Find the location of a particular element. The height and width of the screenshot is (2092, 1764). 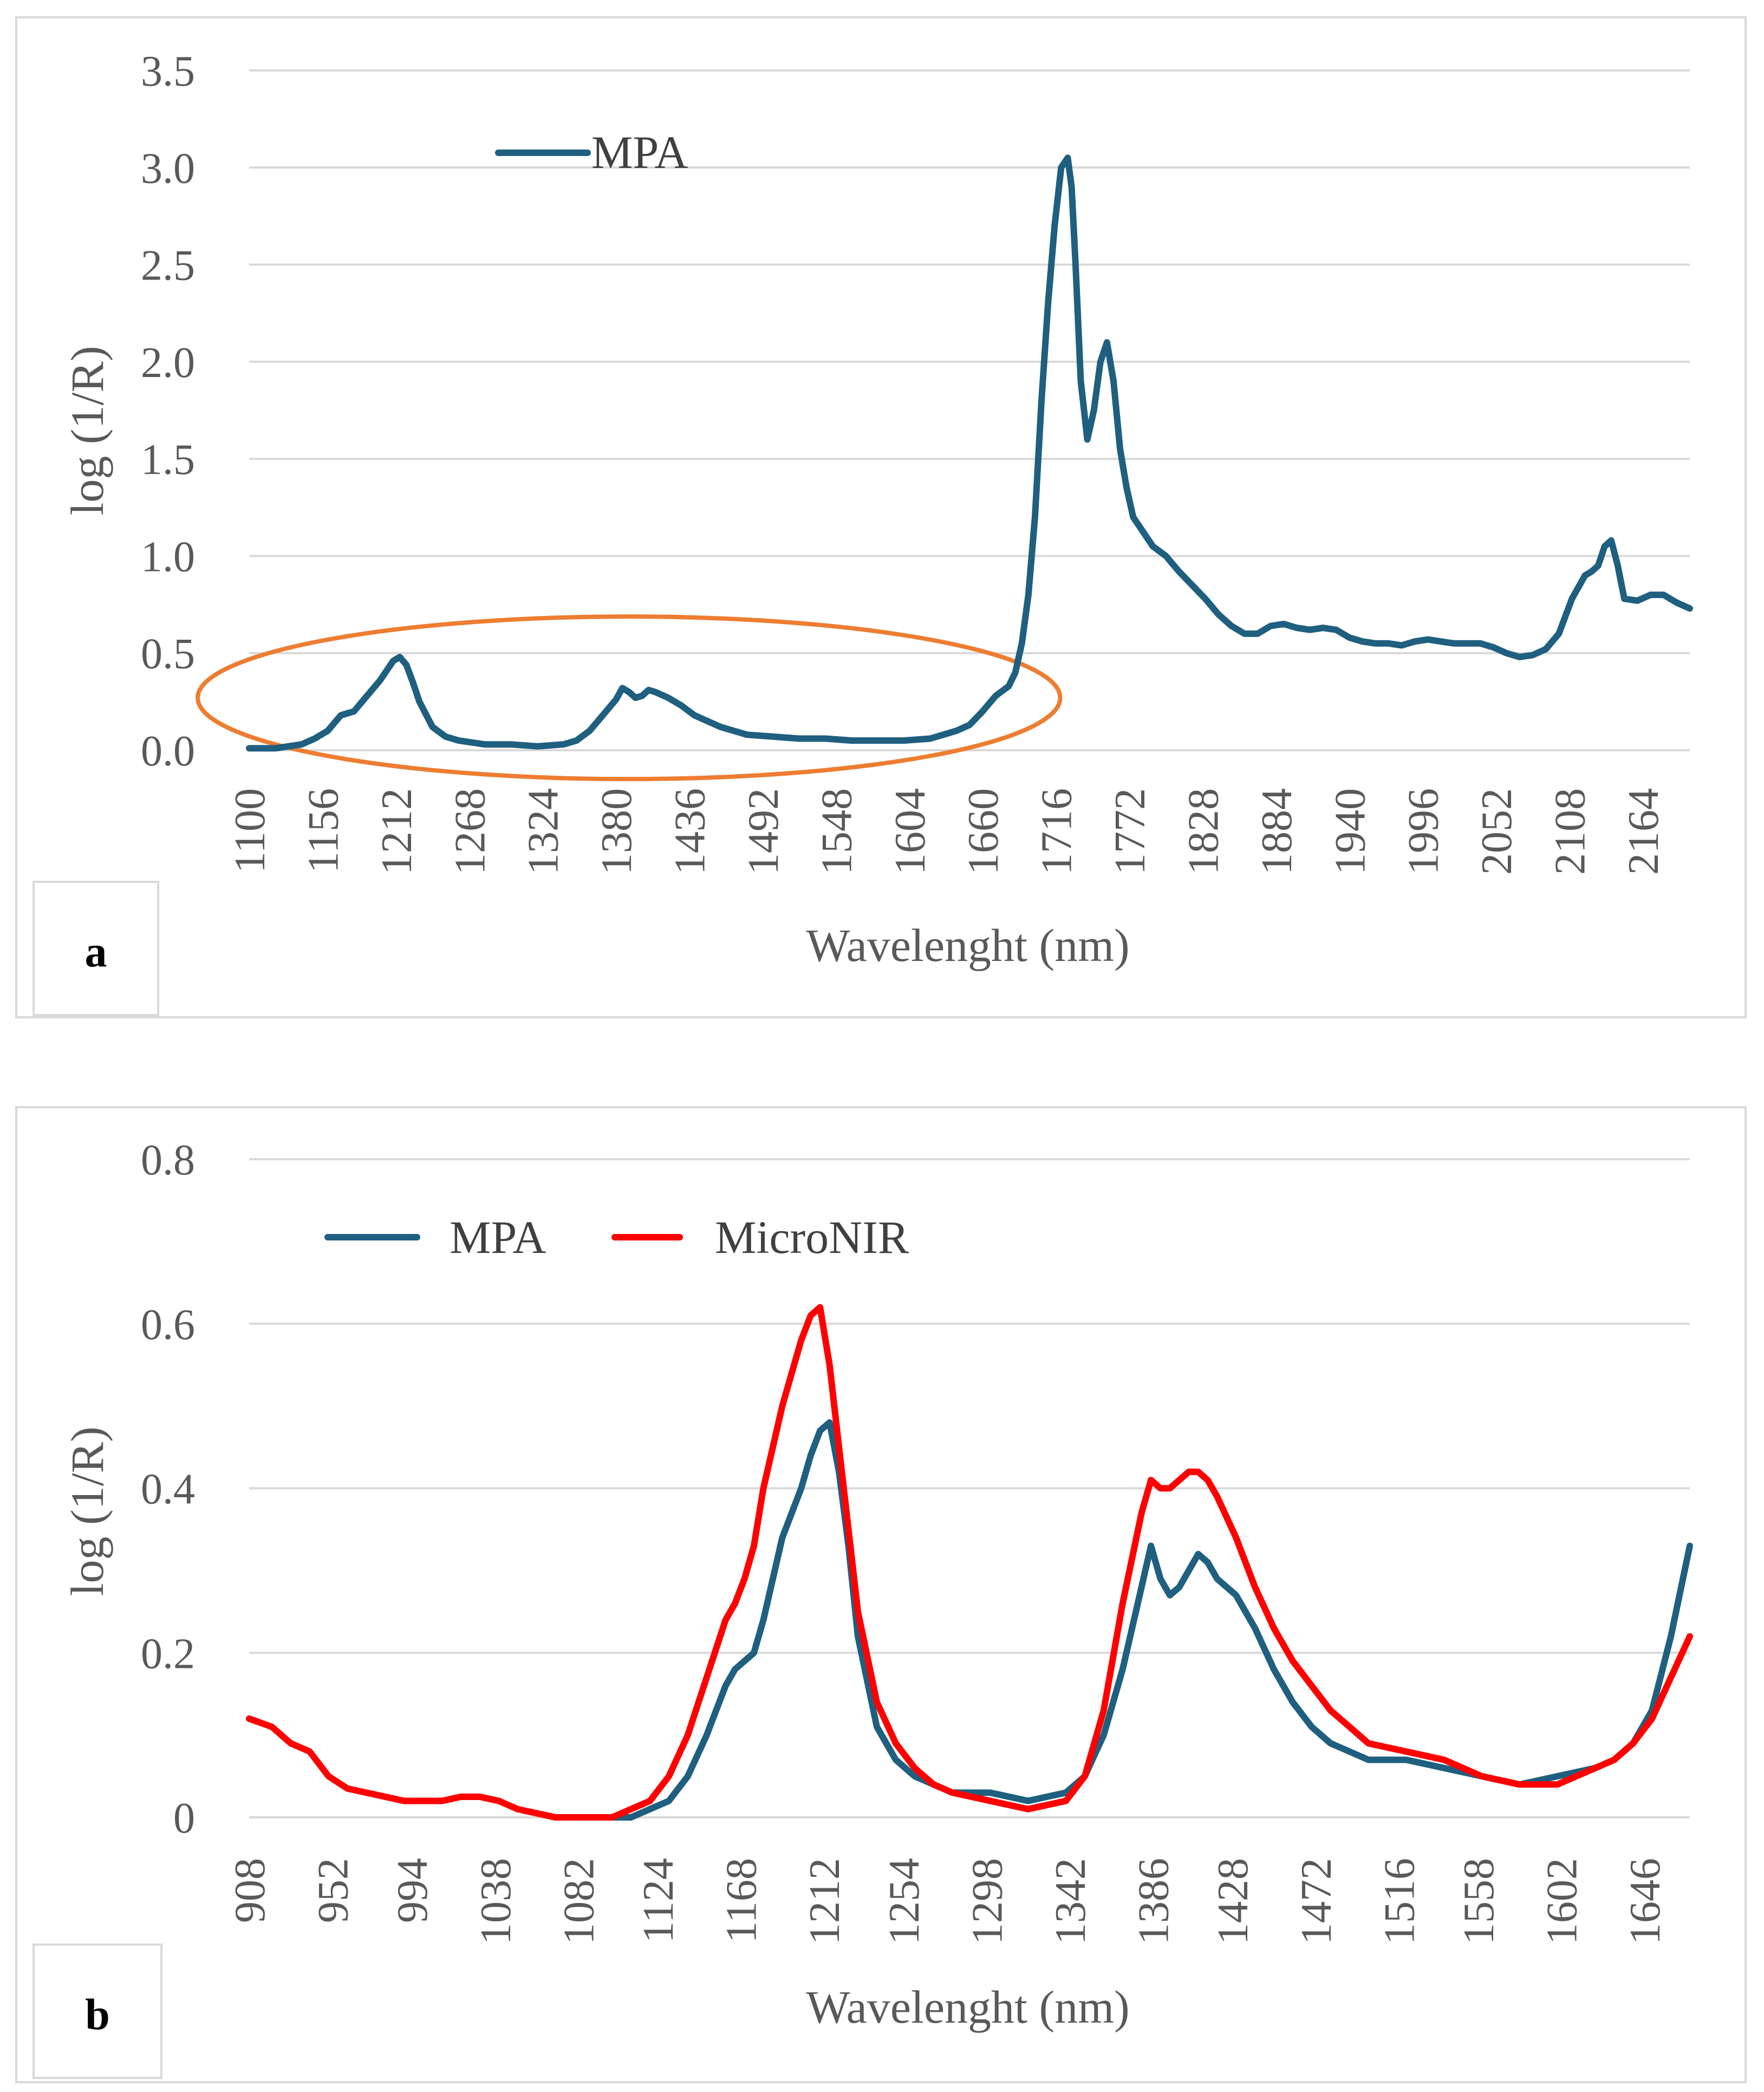

a-y-tick-label: 2.0 is located at coordinates (168, 363).